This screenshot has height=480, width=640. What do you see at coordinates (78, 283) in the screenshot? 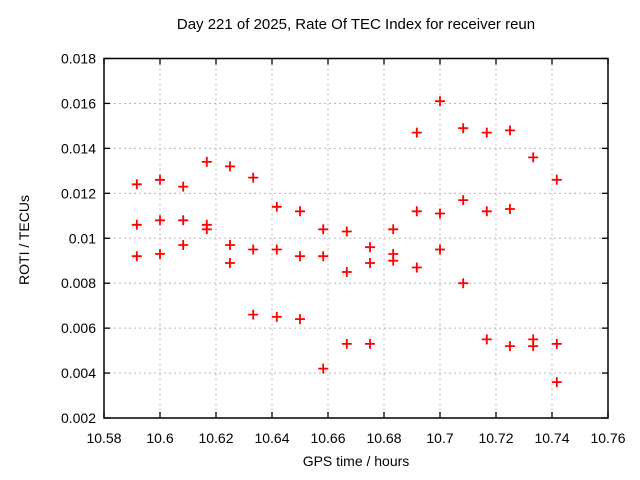
I see `y-tick-label: 0.008` at bounding box center [78, 283].